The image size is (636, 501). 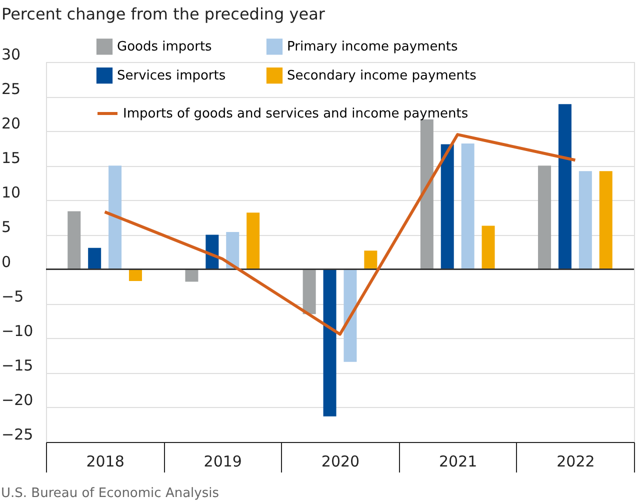 I want to click on y-tick-label: −10, so click(x=18, y=331).